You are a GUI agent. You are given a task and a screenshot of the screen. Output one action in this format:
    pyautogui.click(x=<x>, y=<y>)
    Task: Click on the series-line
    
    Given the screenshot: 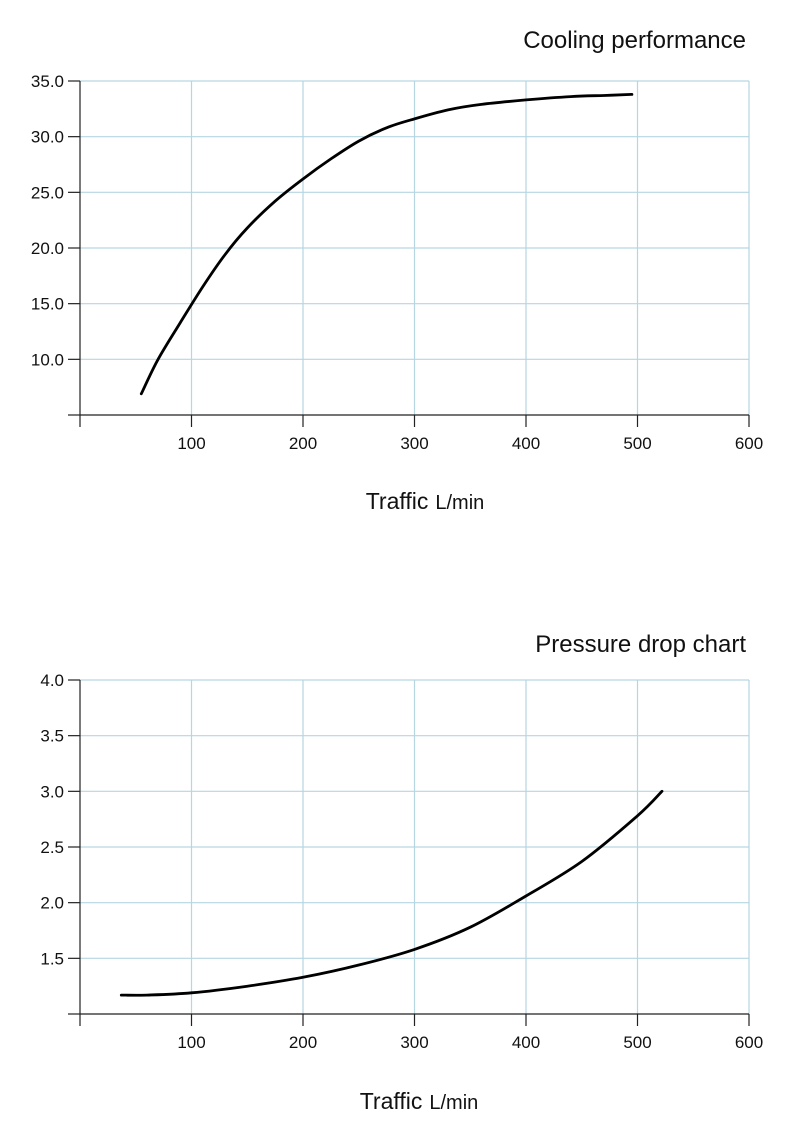 What is the action you would take?
    pyautogui.click(x=391, y=893)
    